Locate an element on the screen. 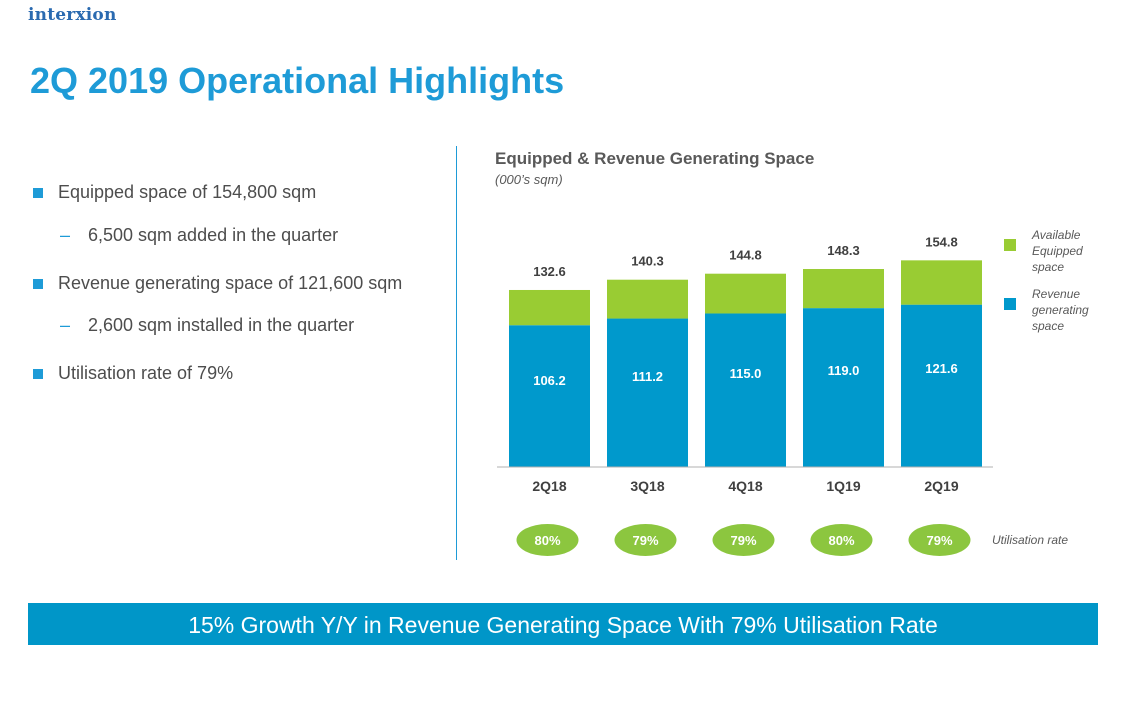  segment-value-label: 121.6 is located at coordinates (941, 368).